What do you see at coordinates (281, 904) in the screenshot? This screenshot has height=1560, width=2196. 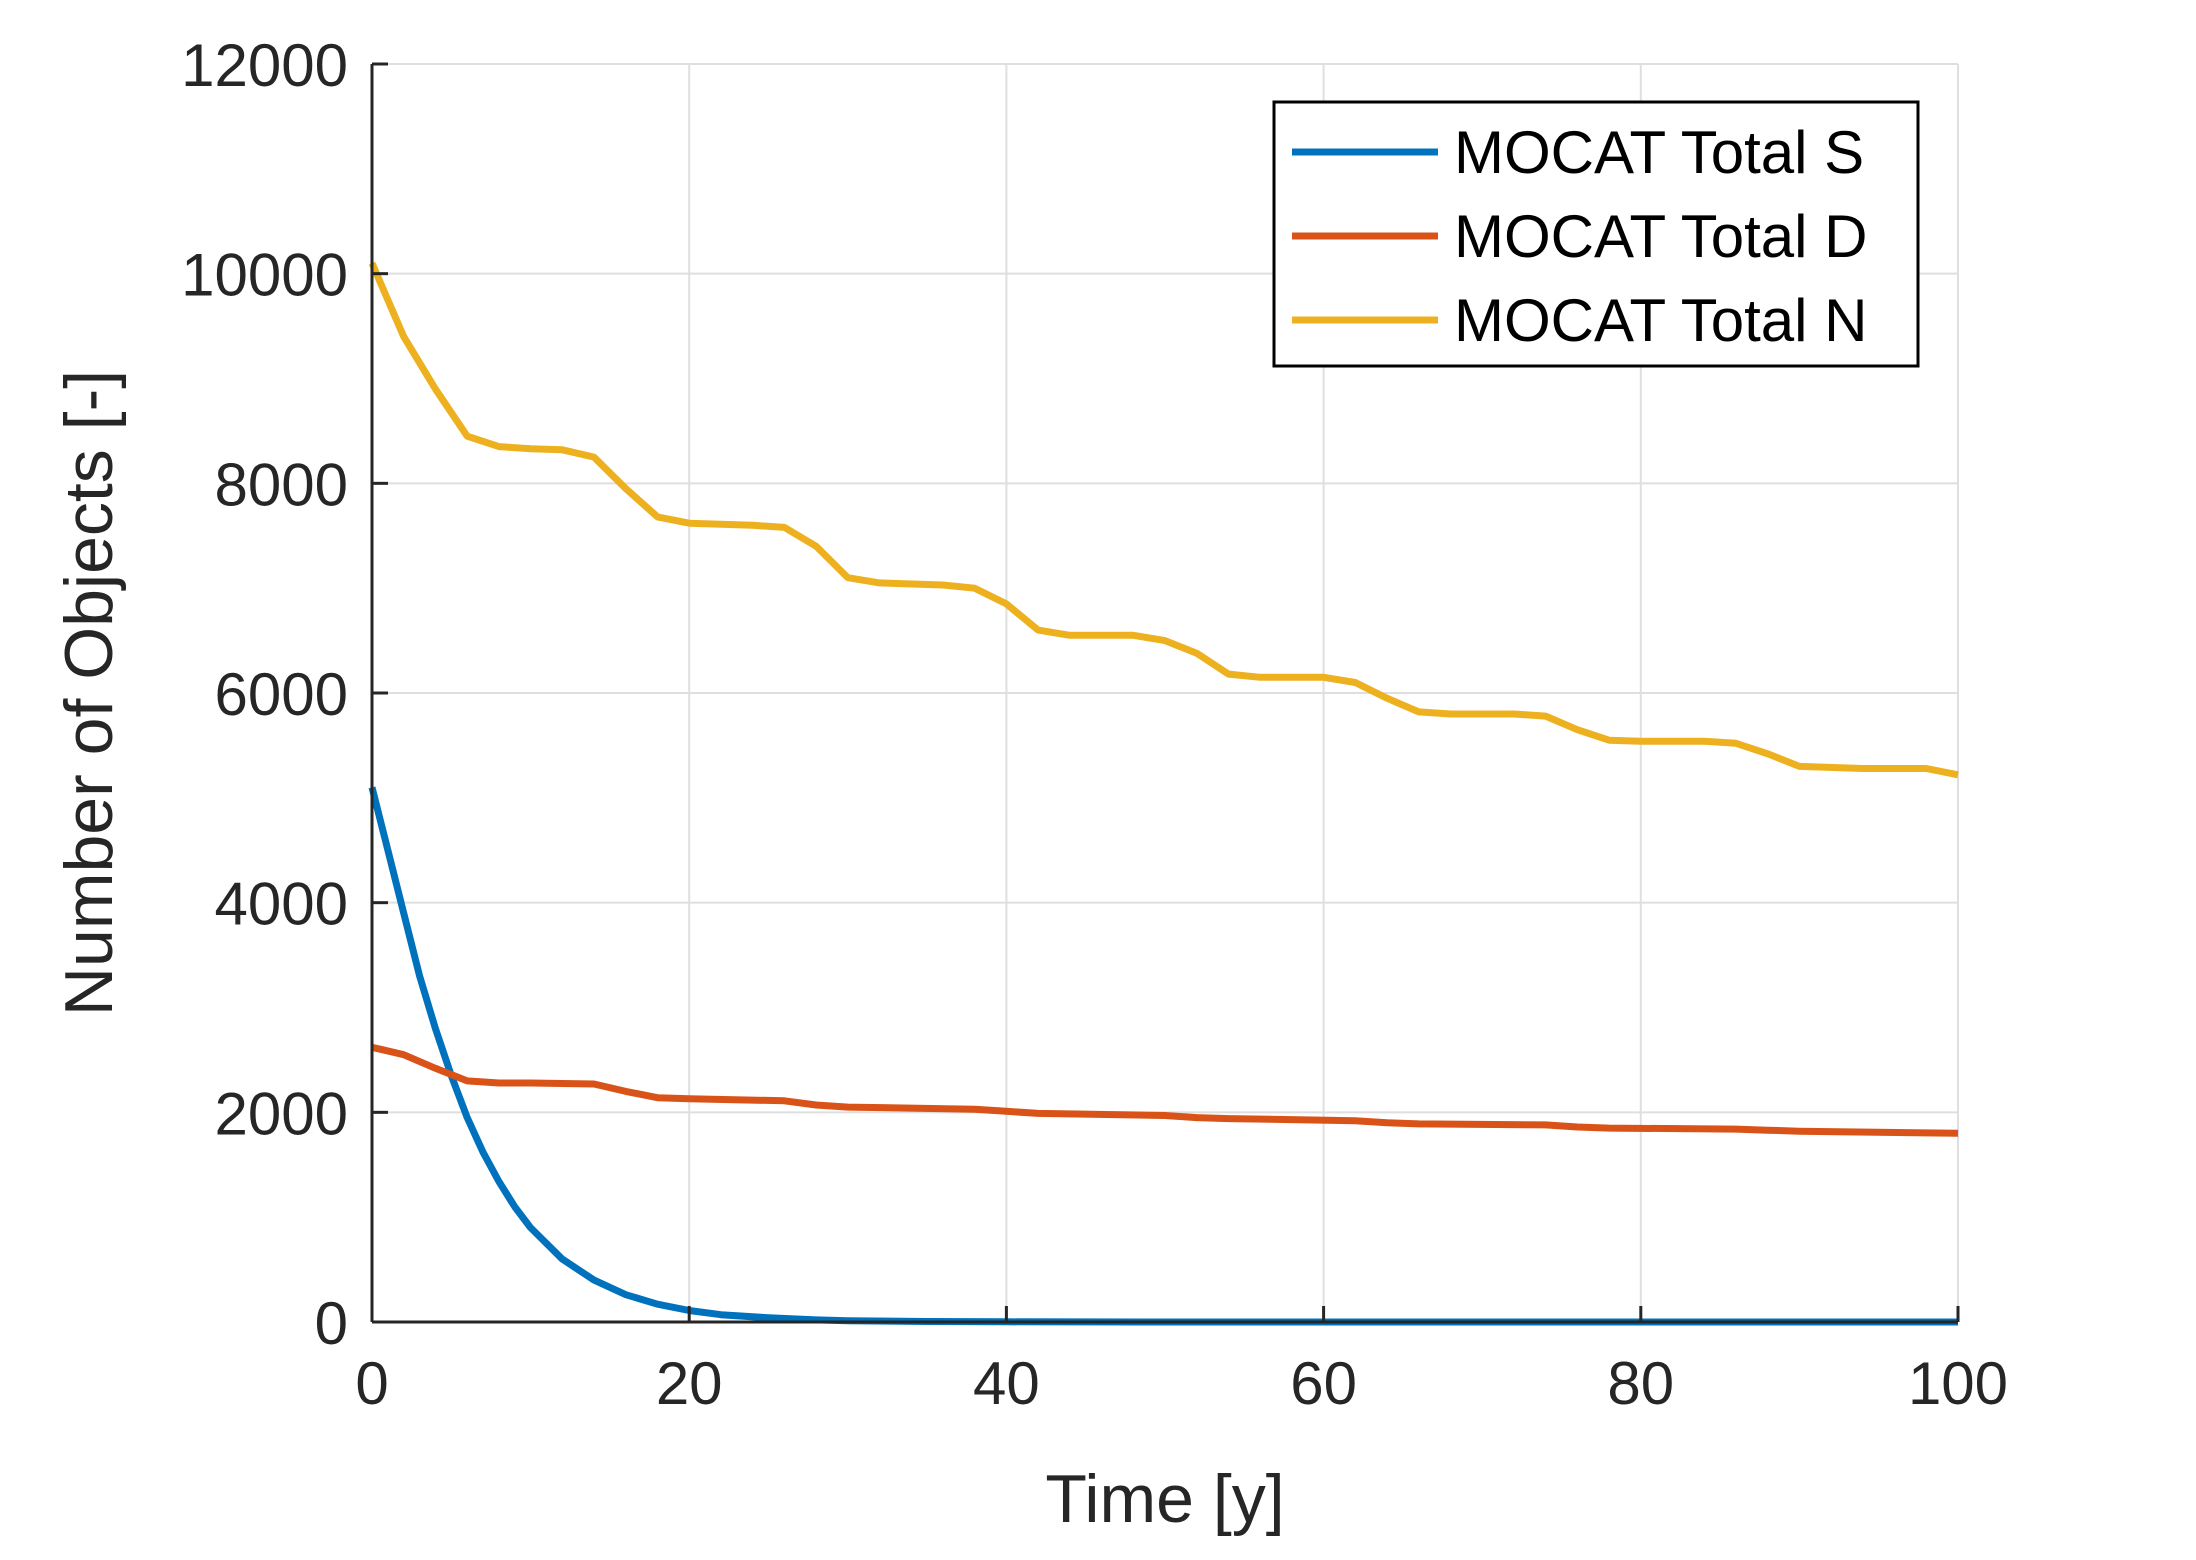 I see `y-tick-label: 4000` at bounding box center [281, 904].